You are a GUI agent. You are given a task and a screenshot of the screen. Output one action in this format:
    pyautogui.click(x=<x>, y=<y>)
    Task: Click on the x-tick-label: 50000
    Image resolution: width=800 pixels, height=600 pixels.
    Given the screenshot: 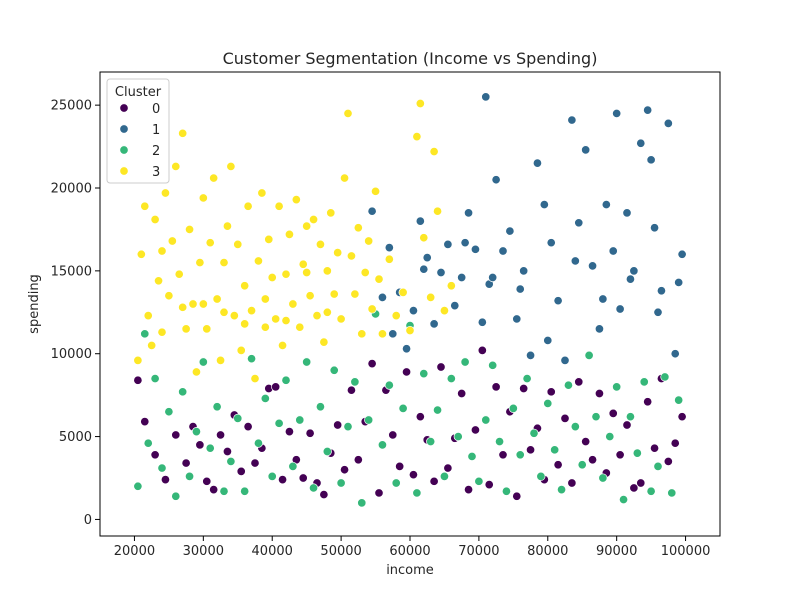 What is the action you would take?
    pyautogui.click(x=340, y=551)
    